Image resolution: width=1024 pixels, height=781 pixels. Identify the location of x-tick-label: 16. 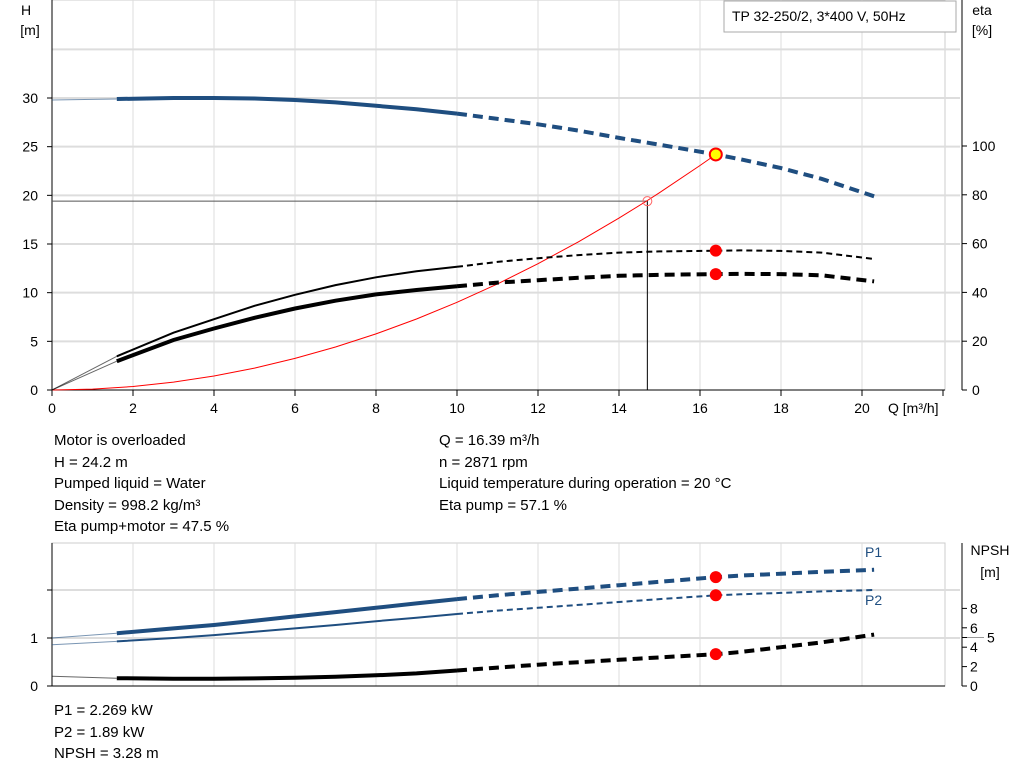
(700, 408).